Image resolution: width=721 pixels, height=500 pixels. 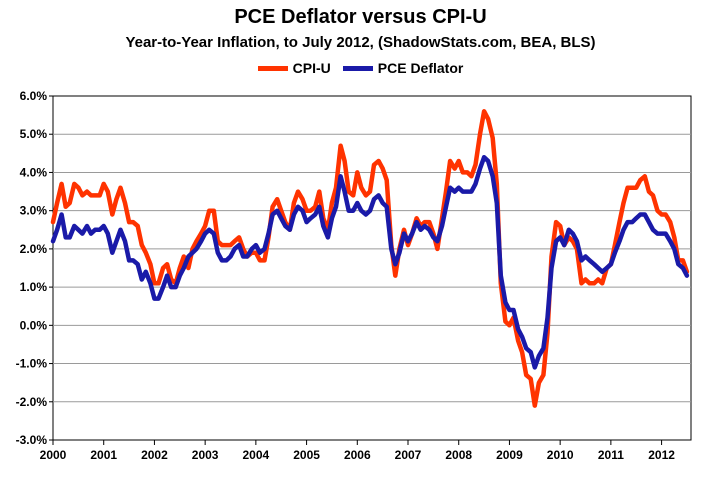 I want to click on y-tick-label: 1.0%, so click(x=34, y=287).